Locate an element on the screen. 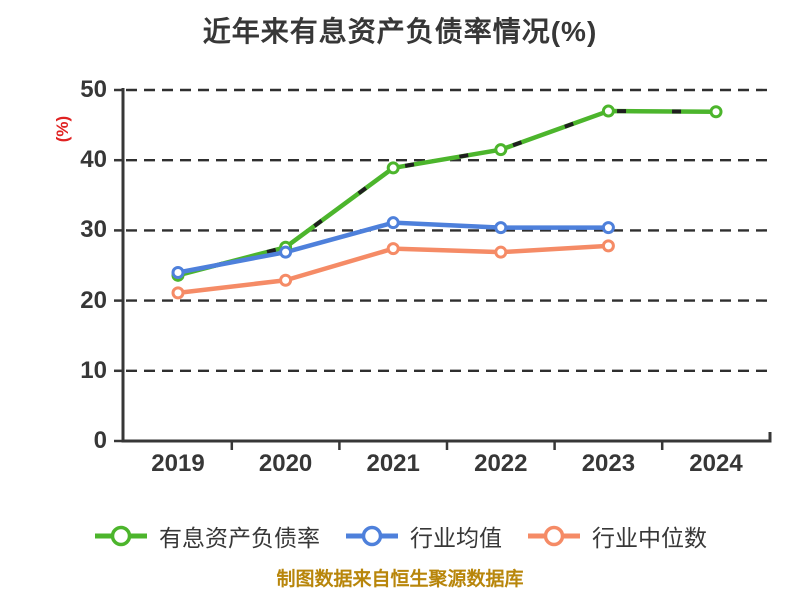 This screenshot has height=600, width=800. x-tick-label: 2020 is located at coordinates (285, 463).